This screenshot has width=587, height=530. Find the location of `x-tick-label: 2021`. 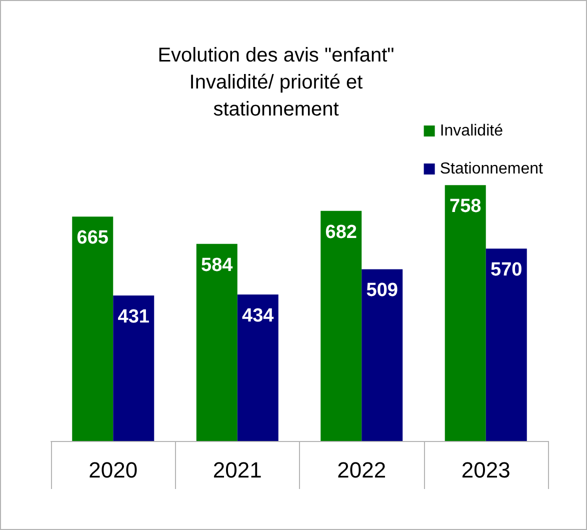

x-tick-label: 2021 is located at coordinates (237, 470).